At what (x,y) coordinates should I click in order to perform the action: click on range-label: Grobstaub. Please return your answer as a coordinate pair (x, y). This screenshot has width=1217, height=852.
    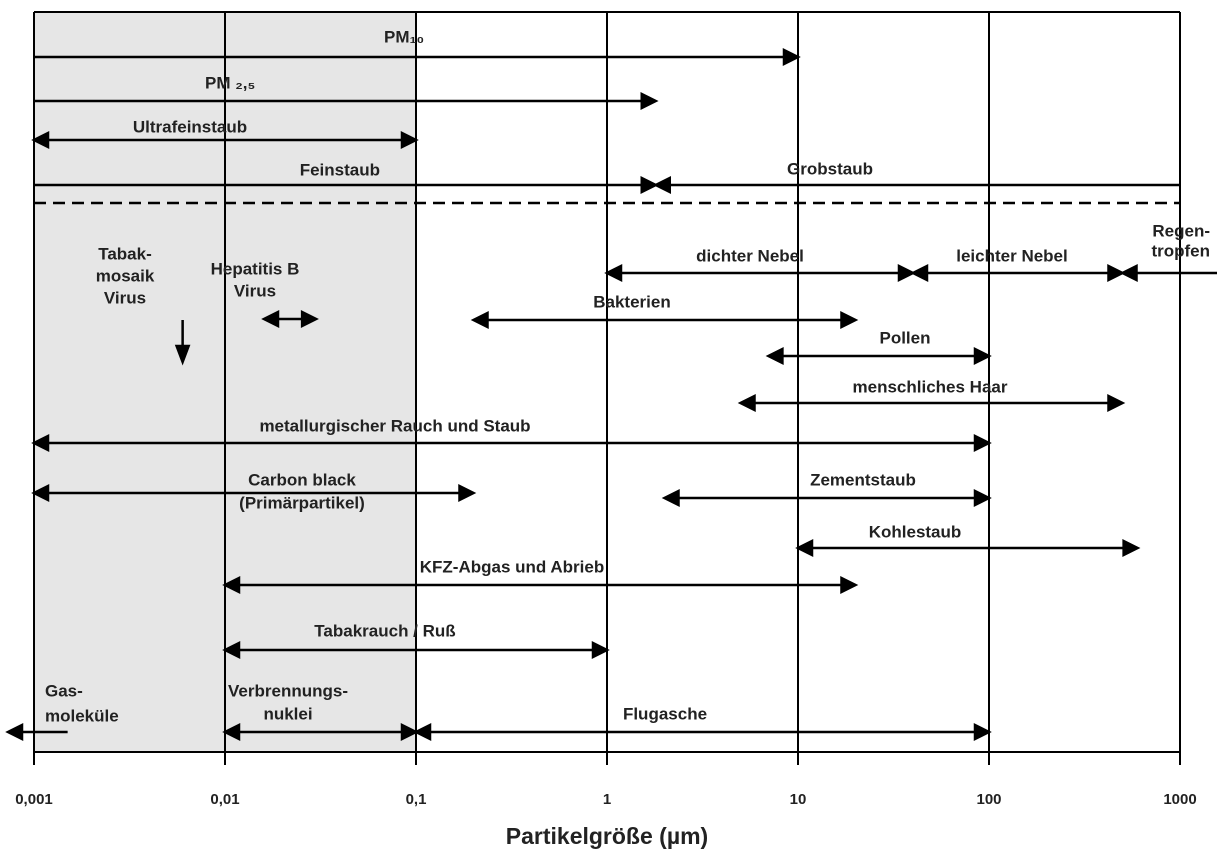
    Looking at the image, I should click on (830, 168).